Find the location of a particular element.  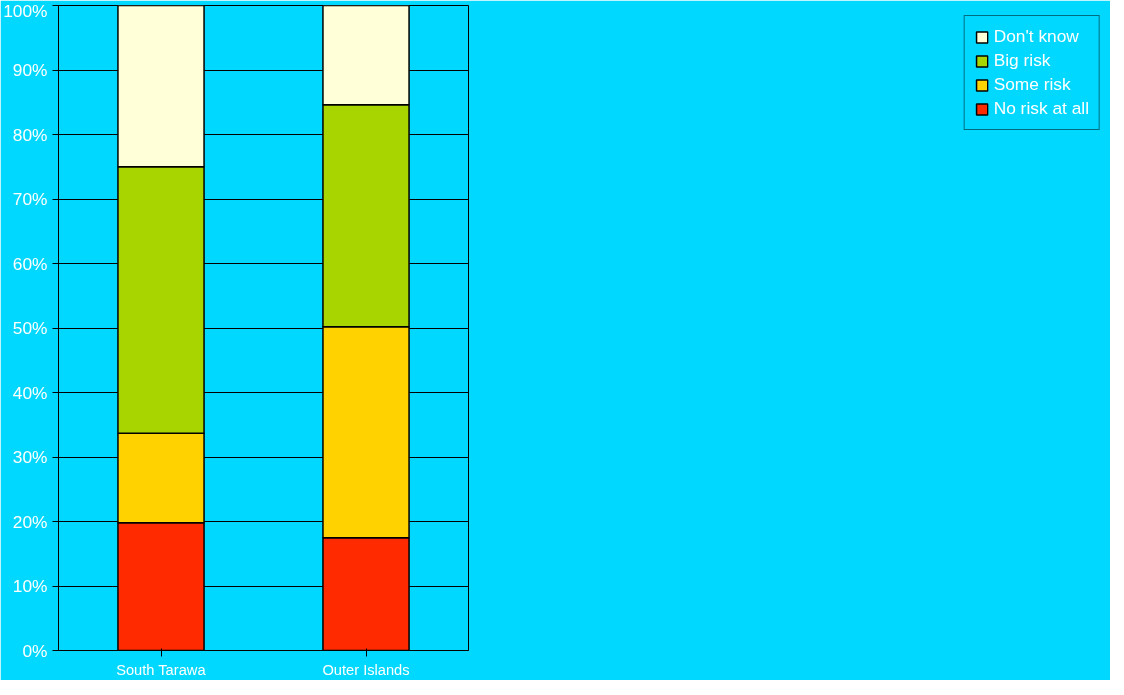

y-tick-label: 80% is located at coordinates (30, 134).